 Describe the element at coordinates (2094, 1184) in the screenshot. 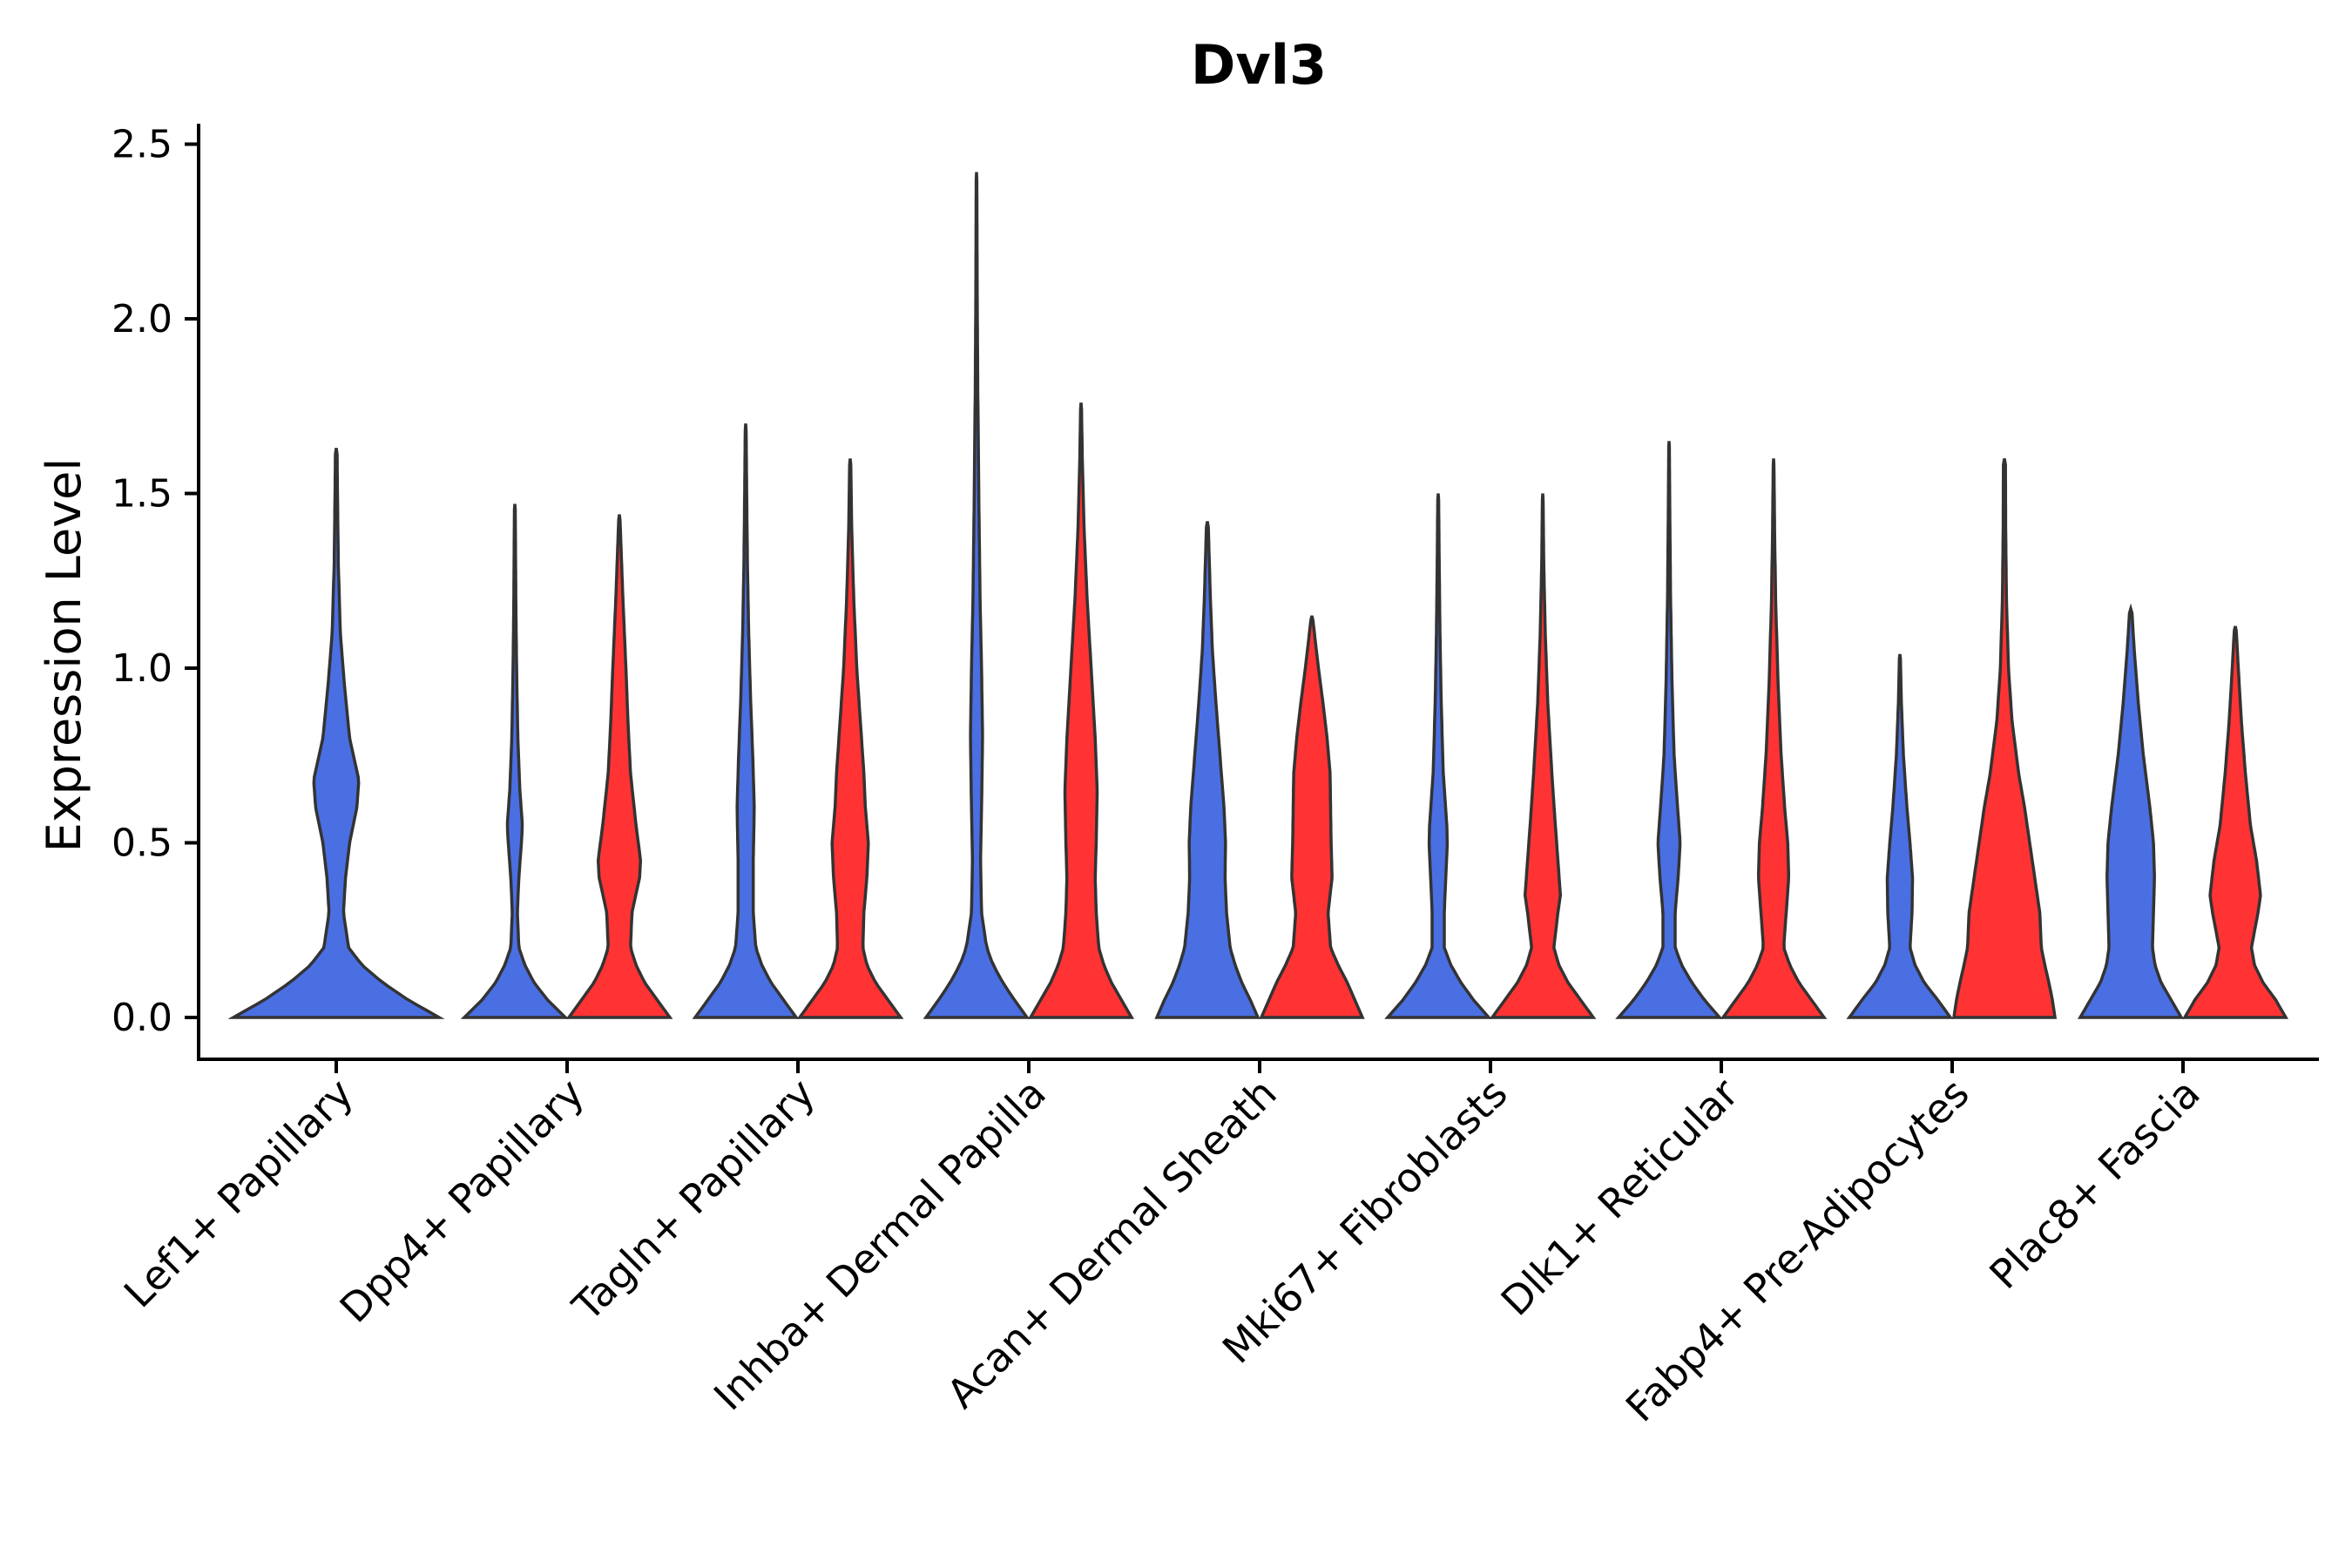

I see `x-tick-label: Plac8+ Fascia` at that location.